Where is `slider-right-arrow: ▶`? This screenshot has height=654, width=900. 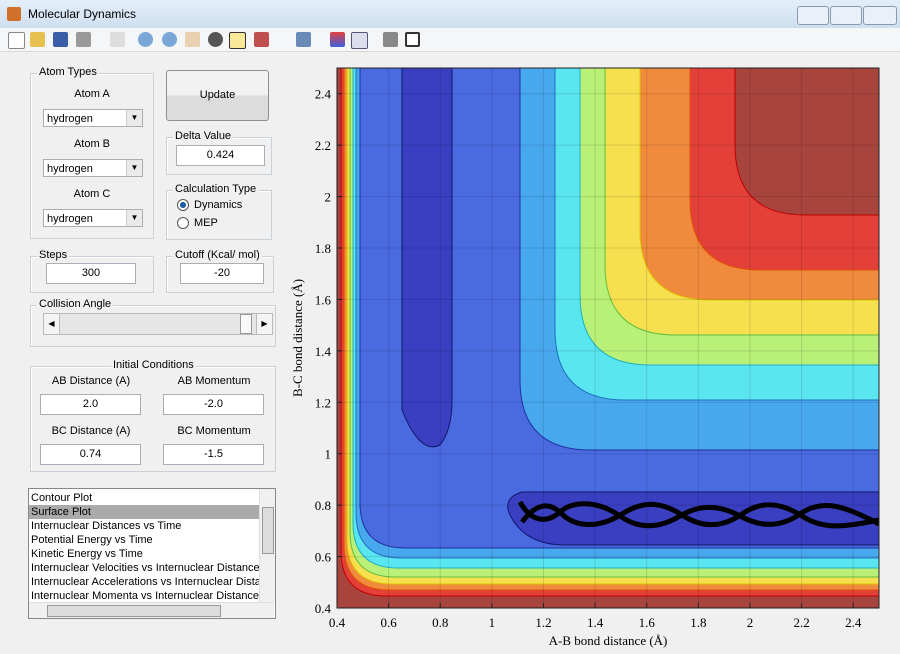 slider-right-arrow: ▶ is located at coordinates (264, 324).